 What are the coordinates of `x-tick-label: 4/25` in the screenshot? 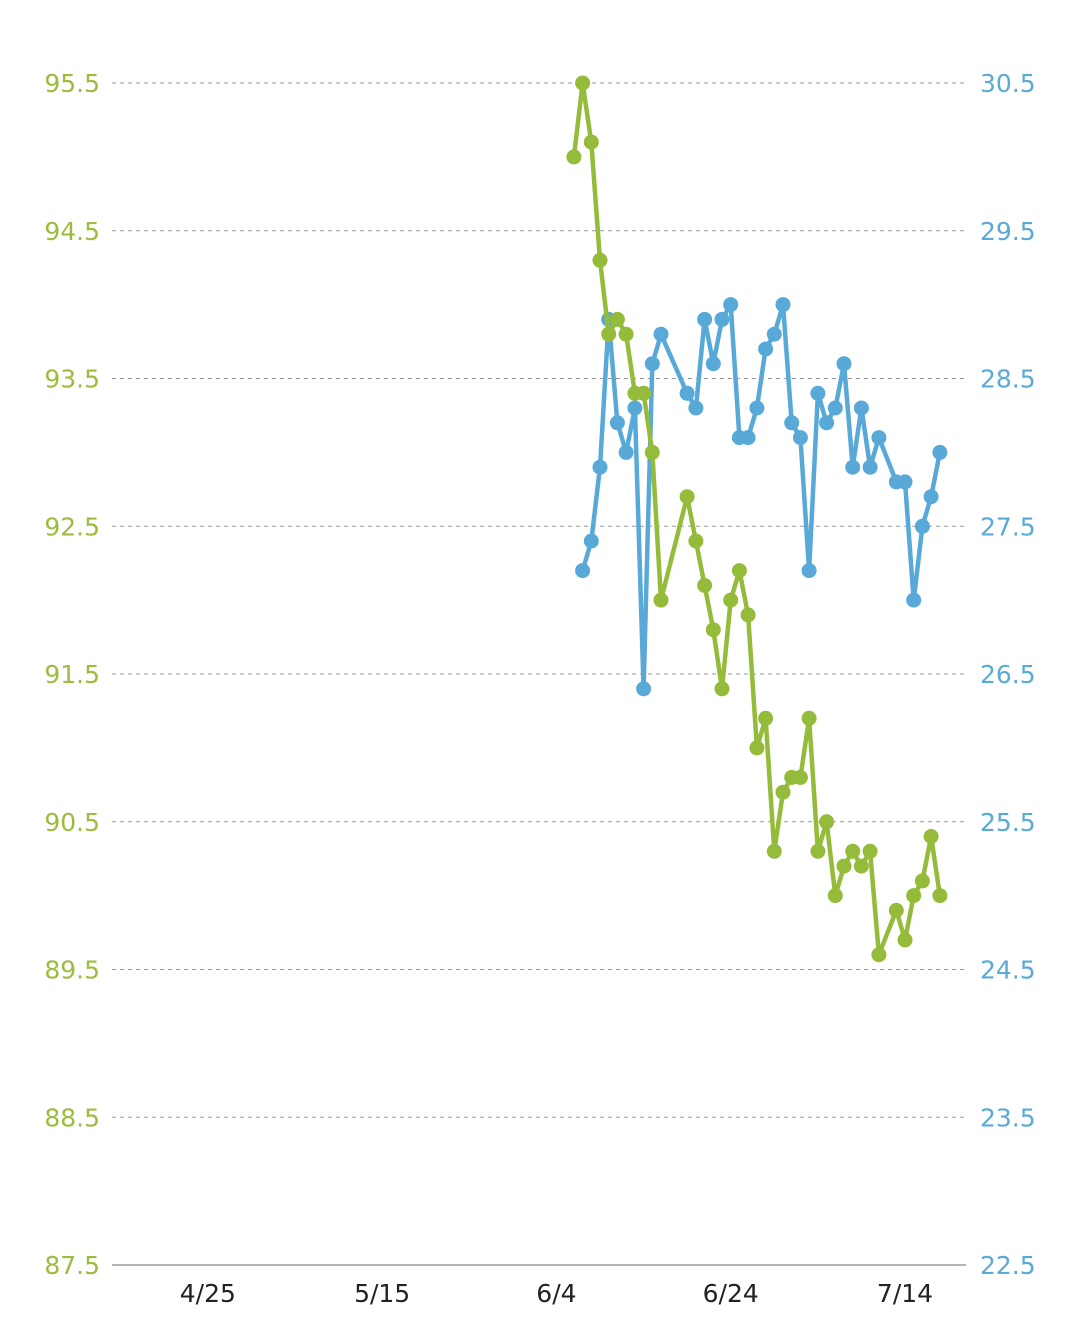 It's located at (208, 1293).